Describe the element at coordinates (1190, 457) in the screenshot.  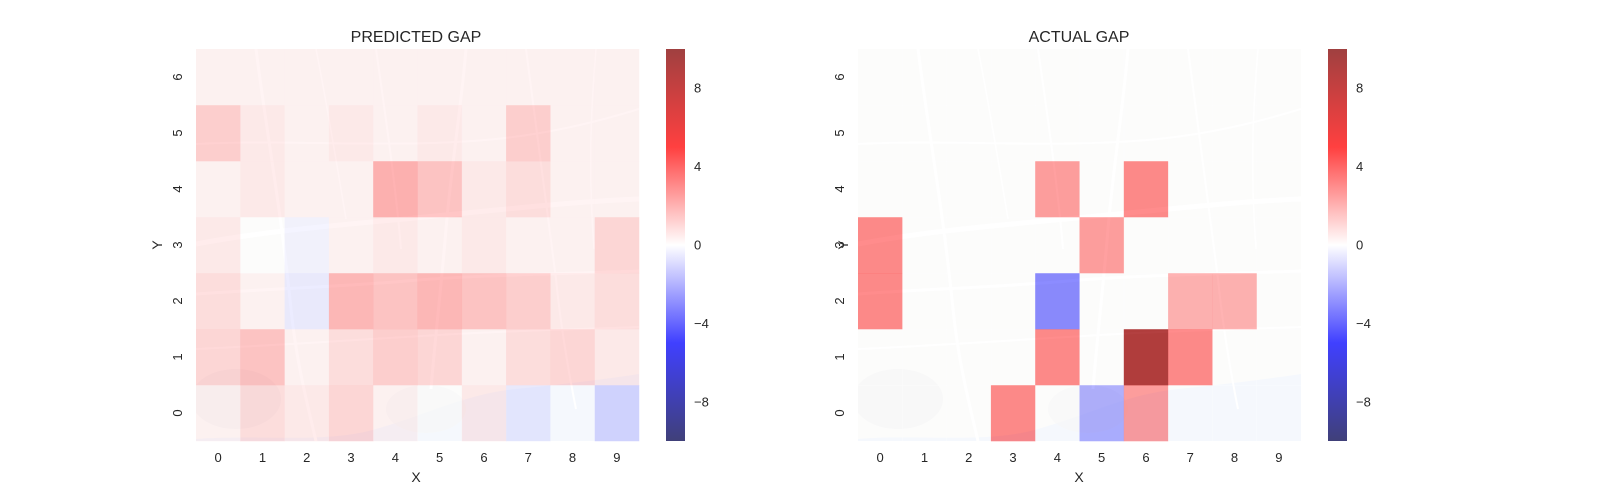
I see `x-tick-label: 7` at that location.